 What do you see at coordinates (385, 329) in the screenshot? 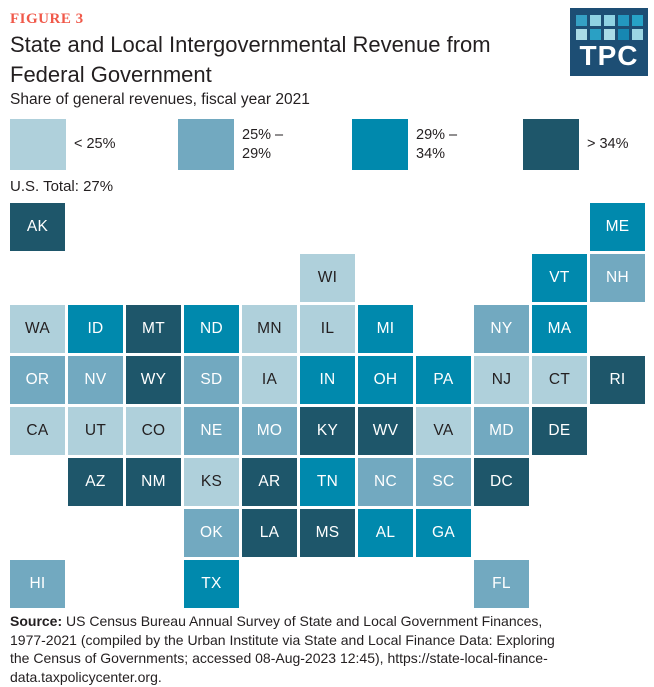
I see `state-tile-mi: MI` at bounding box center [385, 329].